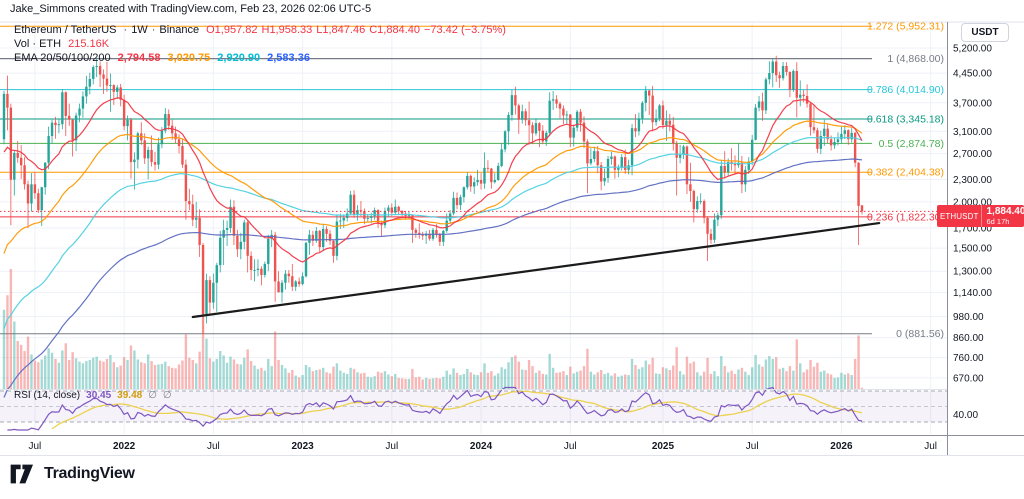  What do you see at coordinates (302, 446) in the screenshot?
I see `time-tick-year: 2023` at bounding box center [302, 446].